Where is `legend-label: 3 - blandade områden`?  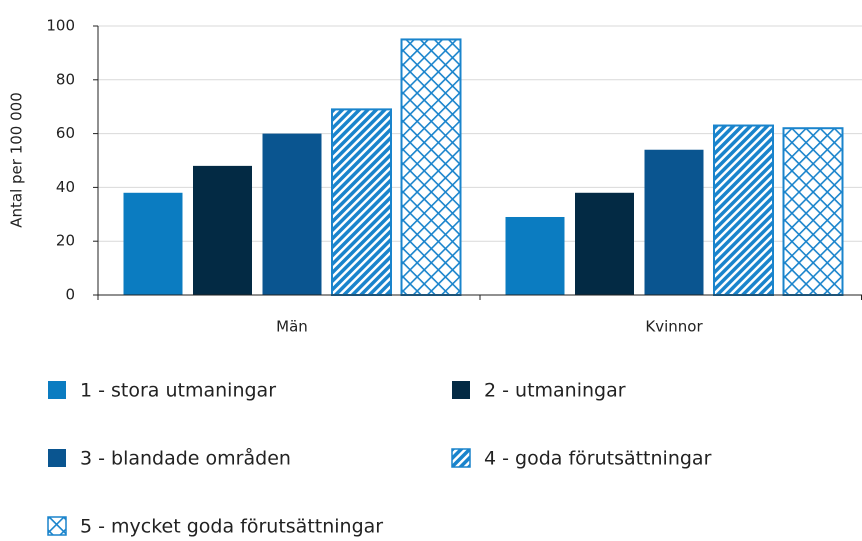 legend-label: 3 - blandade områden is located at coordinates (185, 458).